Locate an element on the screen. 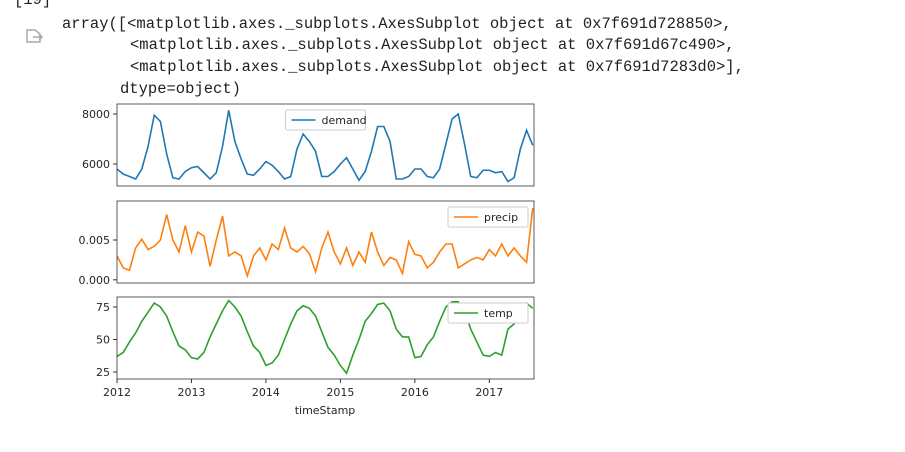 Image resolution: width=905 pixels, height=452 pixels. y-tick-label: 0.005 is located at coordinates (95, 240).